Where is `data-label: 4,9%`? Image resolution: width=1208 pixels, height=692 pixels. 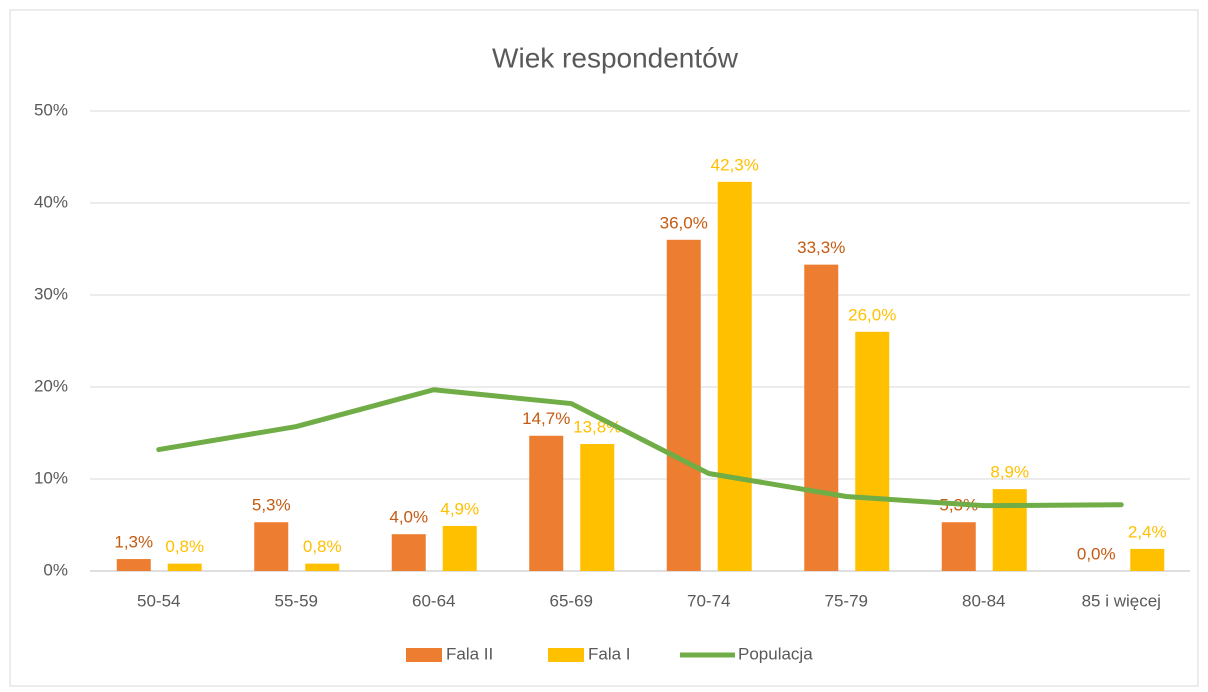 data-label: 4,9% is located at coordinates (459, 508).